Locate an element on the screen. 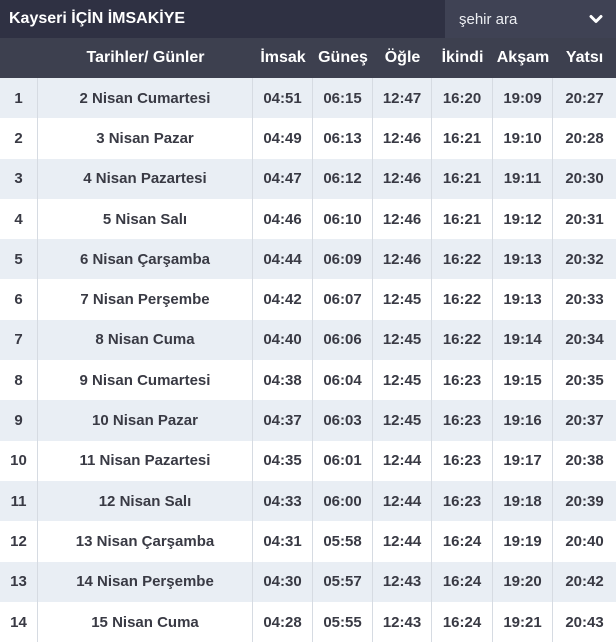 This screenshot has width=616, height=642. header-ogle: Öğle is located at coordinates (402, 57).